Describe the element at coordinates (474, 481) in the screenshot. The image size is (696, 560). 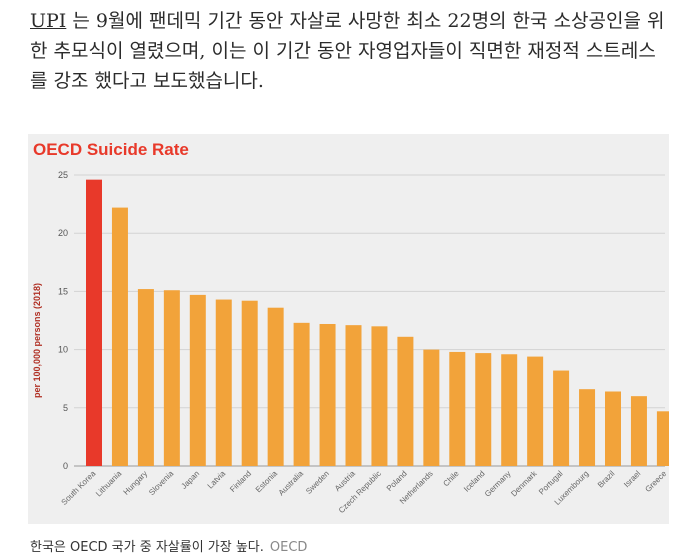
I see `x-tick-label: Iceland` at that location.